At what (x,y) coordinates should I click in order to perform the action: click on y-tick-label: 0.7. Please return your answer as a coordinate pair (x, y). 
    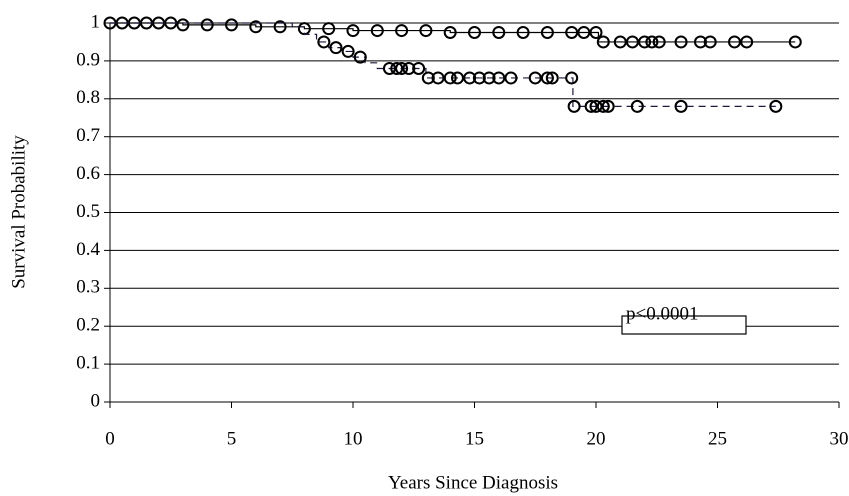
    Looking at the image, I should click on (88, 135).